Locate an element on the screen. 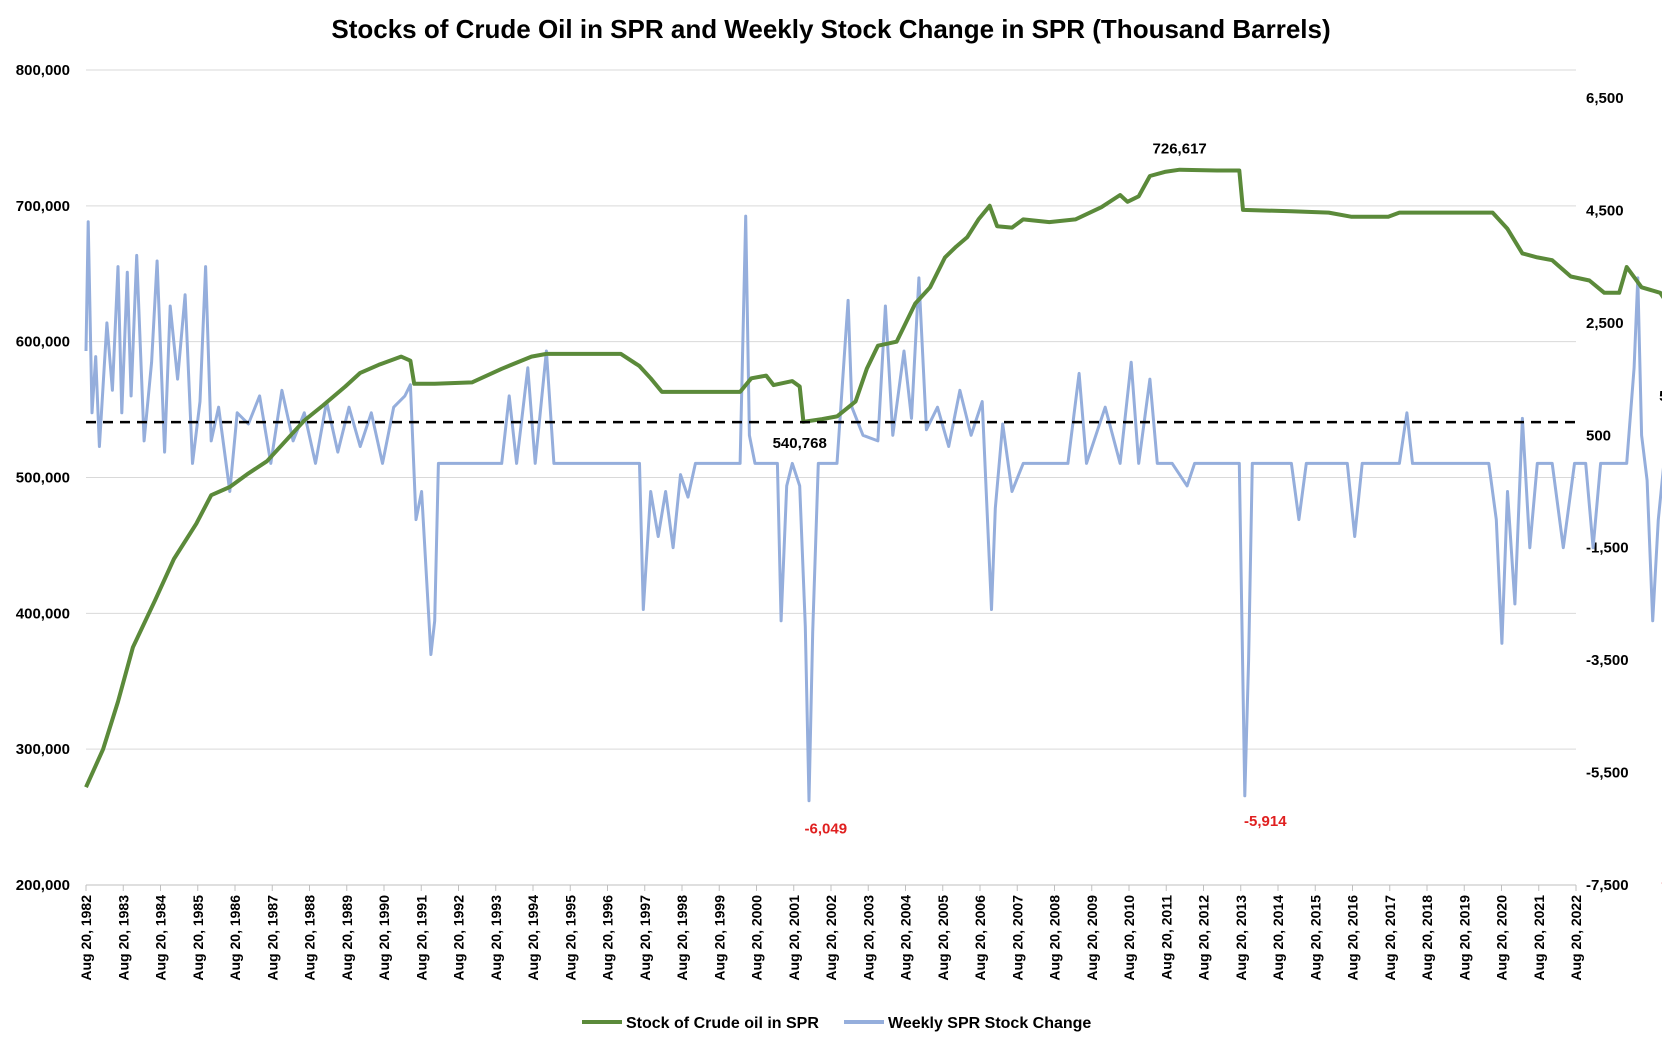  x-tick-label: Aug 20, 1990 is located at coordinates (384, 938).